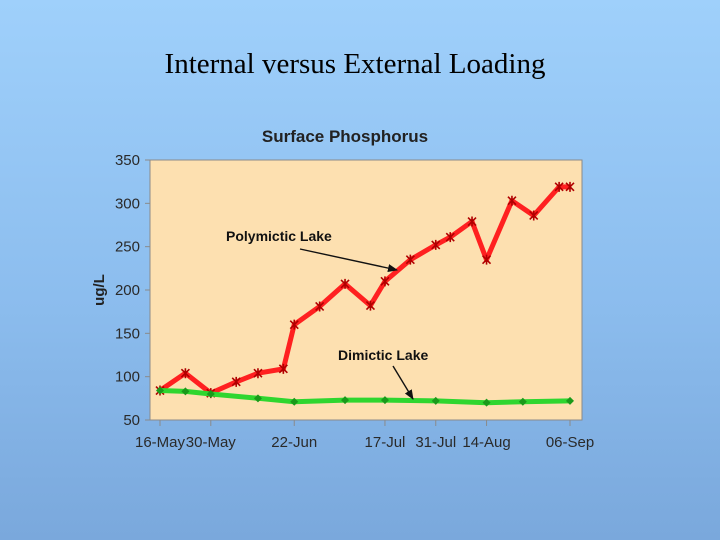 The height and width of the screenshot is (540, 720). I want to click on x-tick-label: 14-Aug, so click(486, 442).